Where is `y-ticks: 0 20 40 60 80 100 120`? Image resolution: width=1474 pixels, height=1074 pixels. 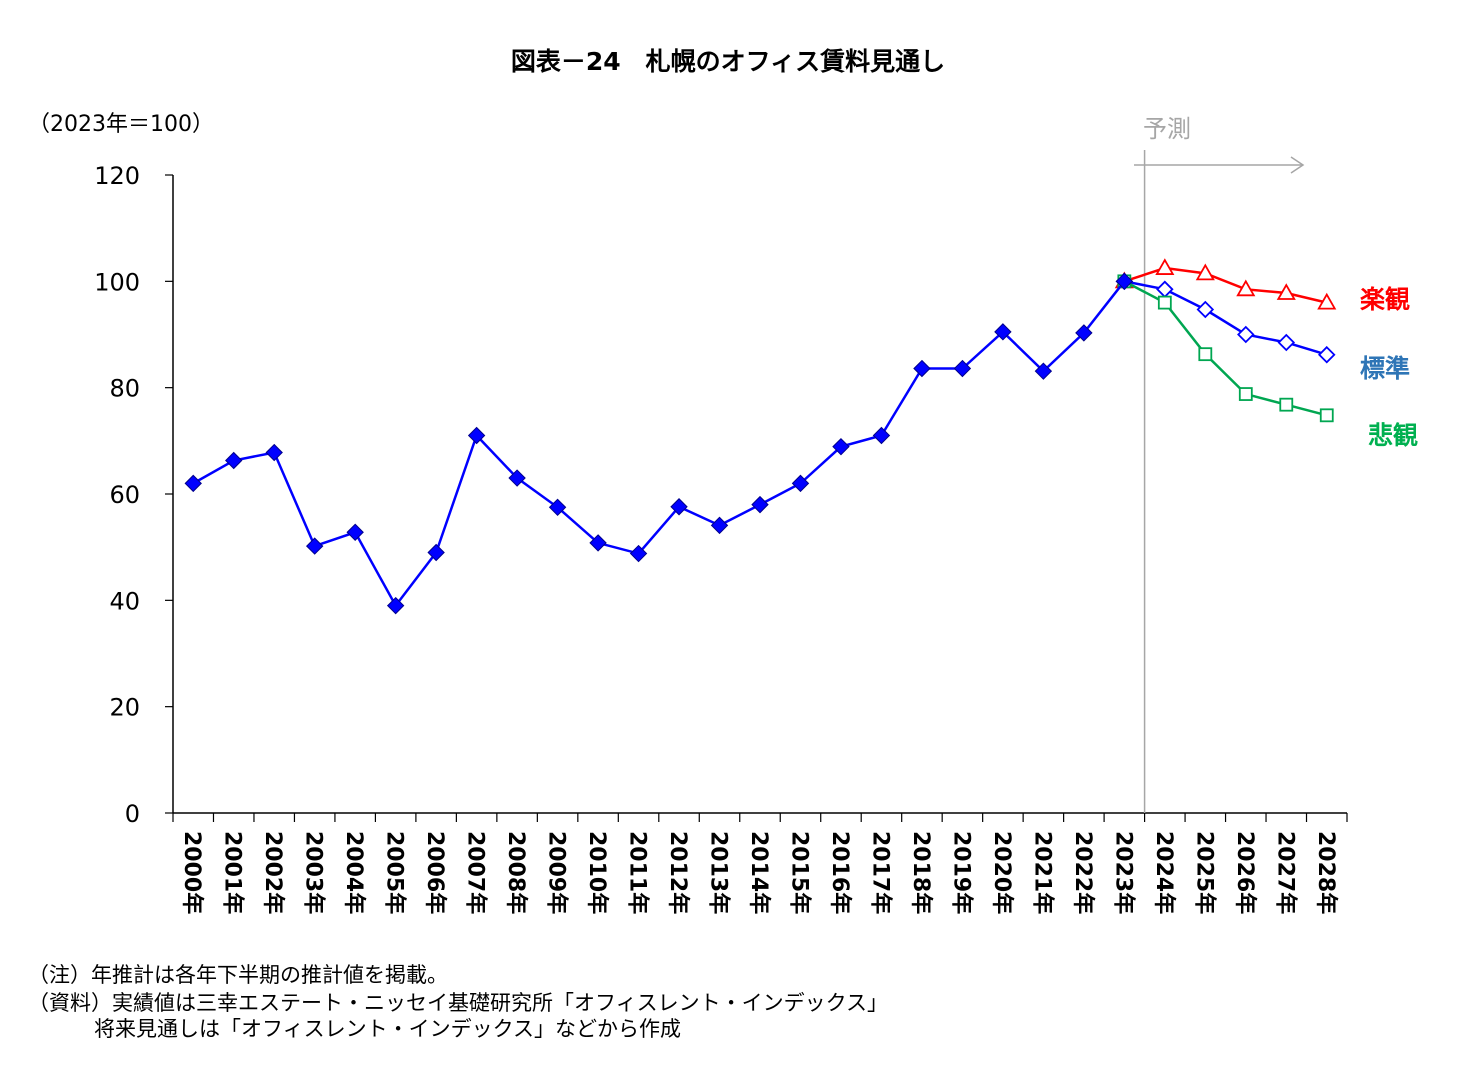
y-ticks: 0 20 40 60 80 100 120 is located at coordinates (133, 495).